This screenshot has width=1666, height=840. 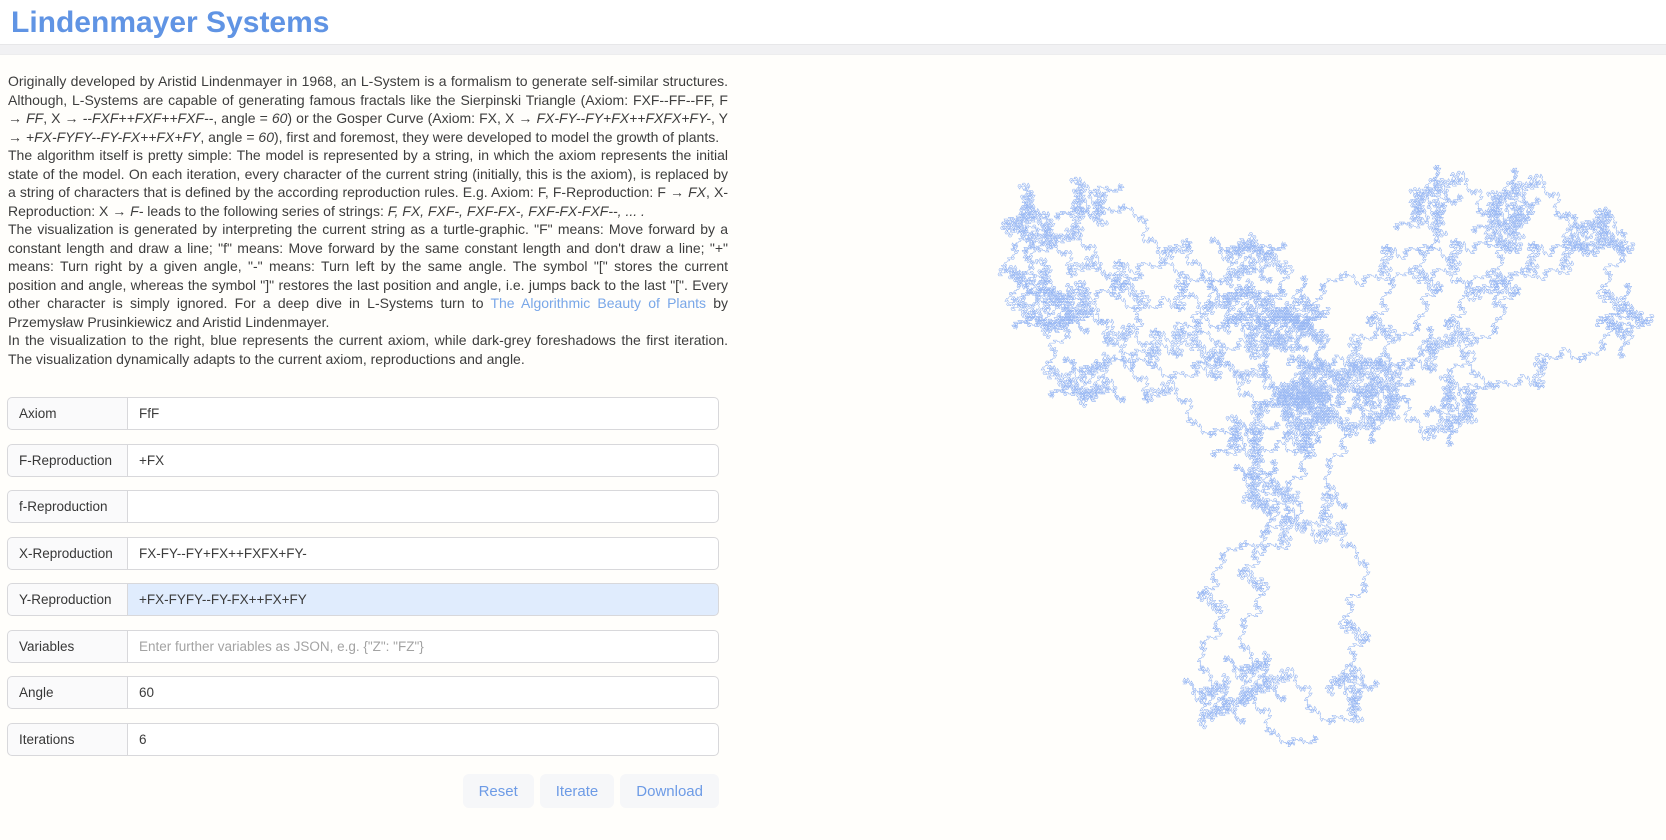 What do you see at coordinates (67, 646) in the screenshot?
I see `variables-label: Variables` at bounding box center [67, 646].